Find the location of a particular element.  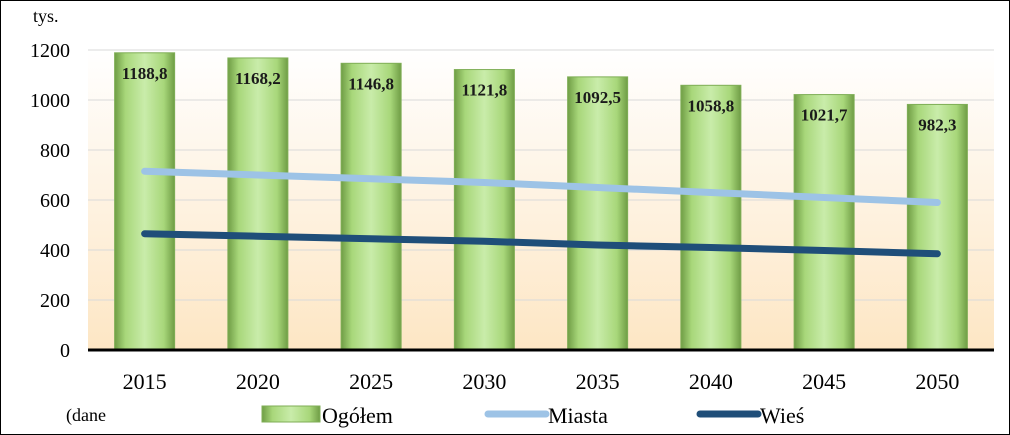

y-tick-label: 600 is located at coordinates (55, 201).